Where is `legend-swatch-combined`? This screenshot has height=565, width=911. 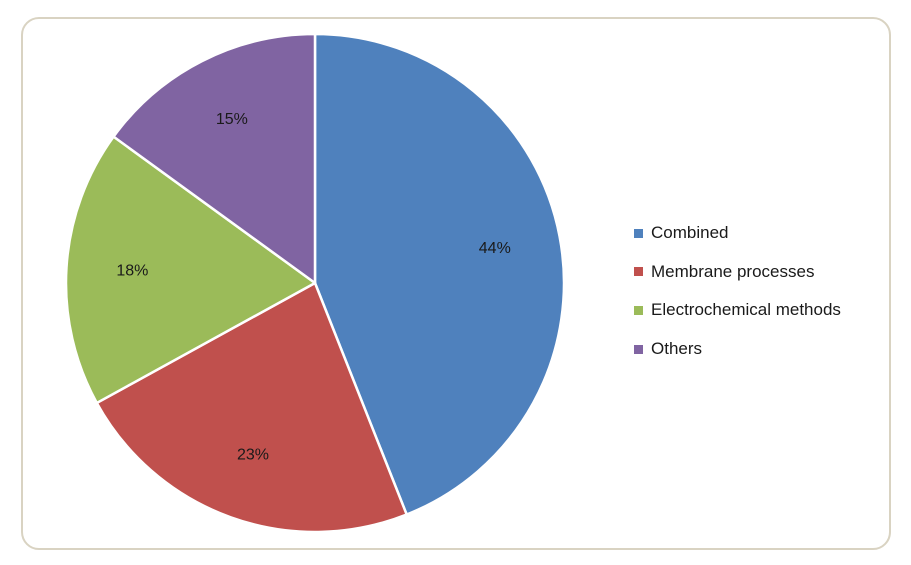 legend-swatch-combined is located at coordinates (638, 233).